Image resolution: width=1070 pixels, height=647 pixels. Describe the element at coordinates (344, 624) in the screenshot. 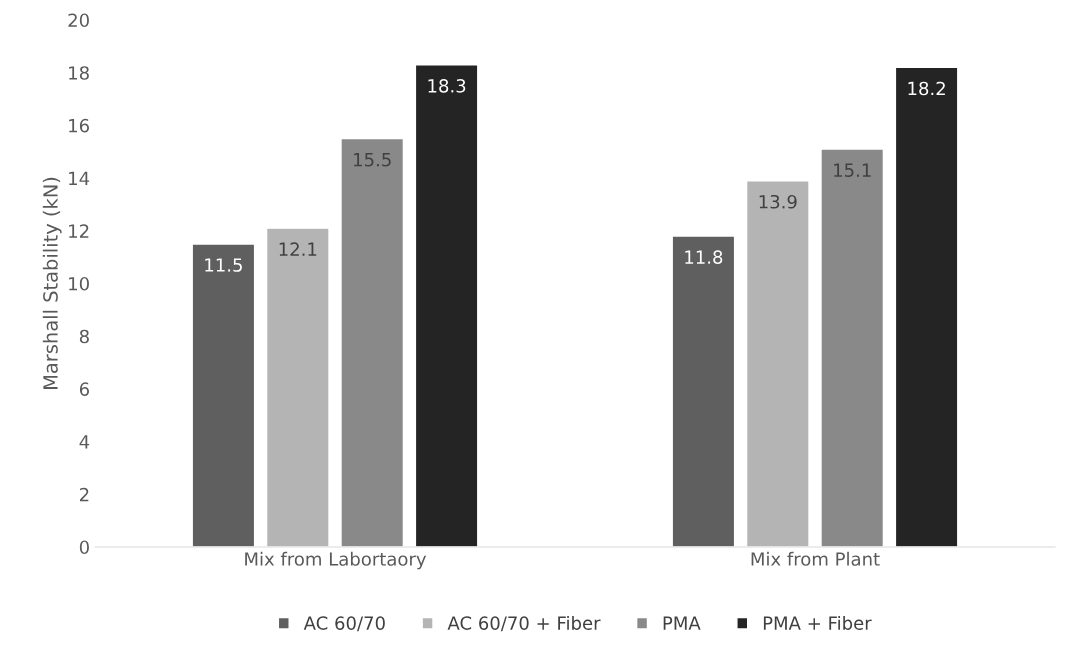

I see `legend-label: AC 60/70` at that location.